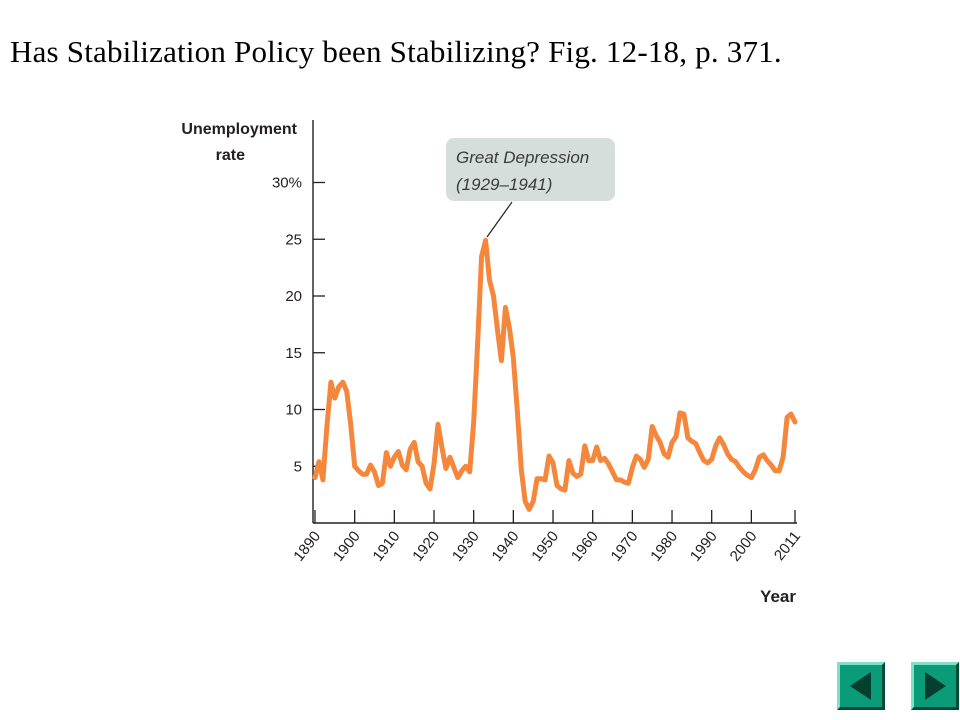 The image size is (960, 720). What do you see at coordinates (466, 546) in the screenshot?
I see `x-tick-label: 1930` at bounding box center [466, 546].